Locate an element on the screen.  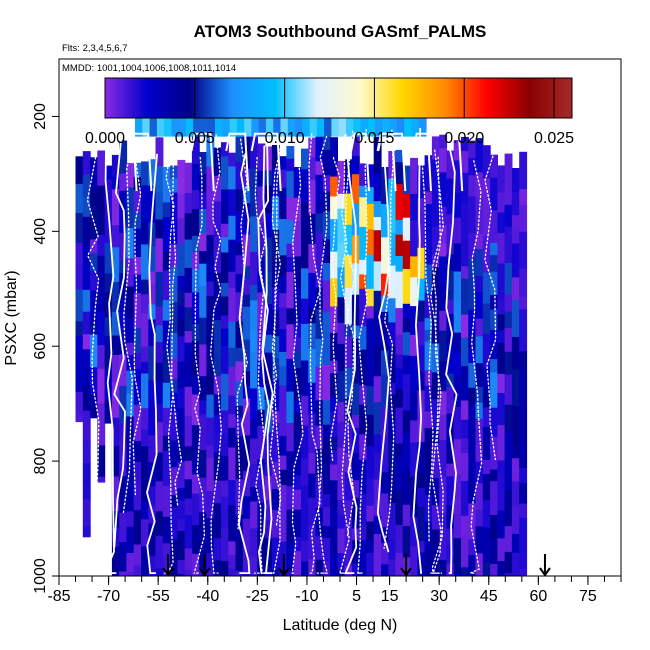
colorbar-tick-label: 0.010 is located at coordinates (285, 138).